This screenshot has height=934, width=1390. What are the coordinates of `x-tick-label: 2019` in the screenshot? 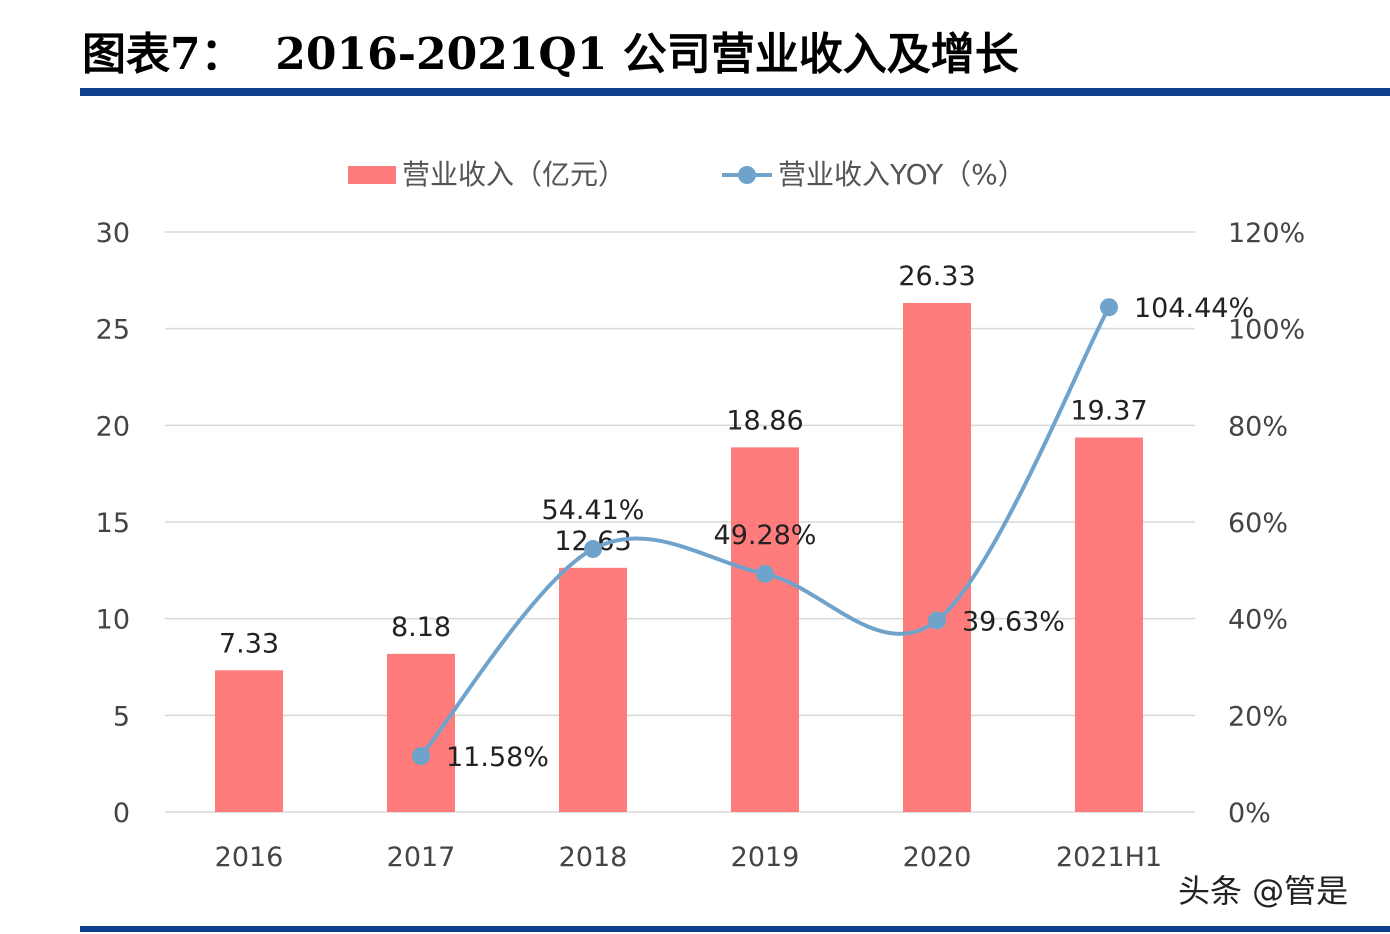 It's located at (765, 857).